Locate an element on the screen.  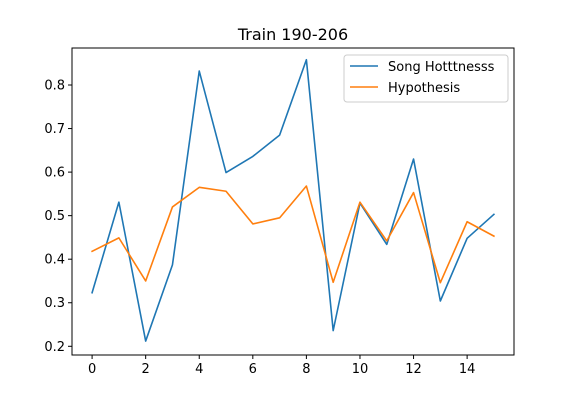
x-tick-label: 12 is located at coordinates (413, 369).